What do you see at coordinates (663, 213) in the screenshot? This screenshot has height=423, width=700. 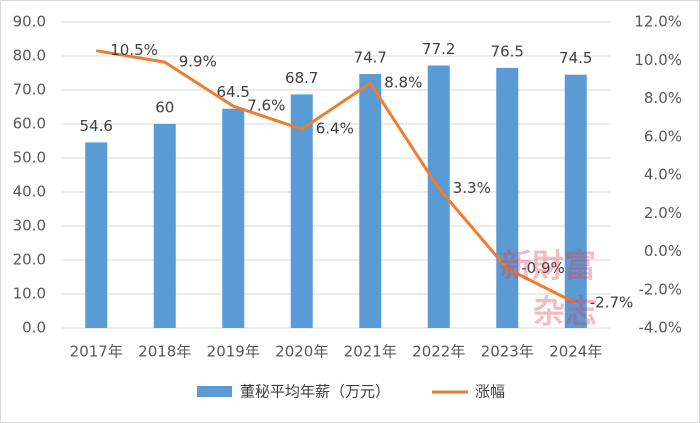 I see `y2-tick-label: 2.0%` at bounding box center [663, 213].